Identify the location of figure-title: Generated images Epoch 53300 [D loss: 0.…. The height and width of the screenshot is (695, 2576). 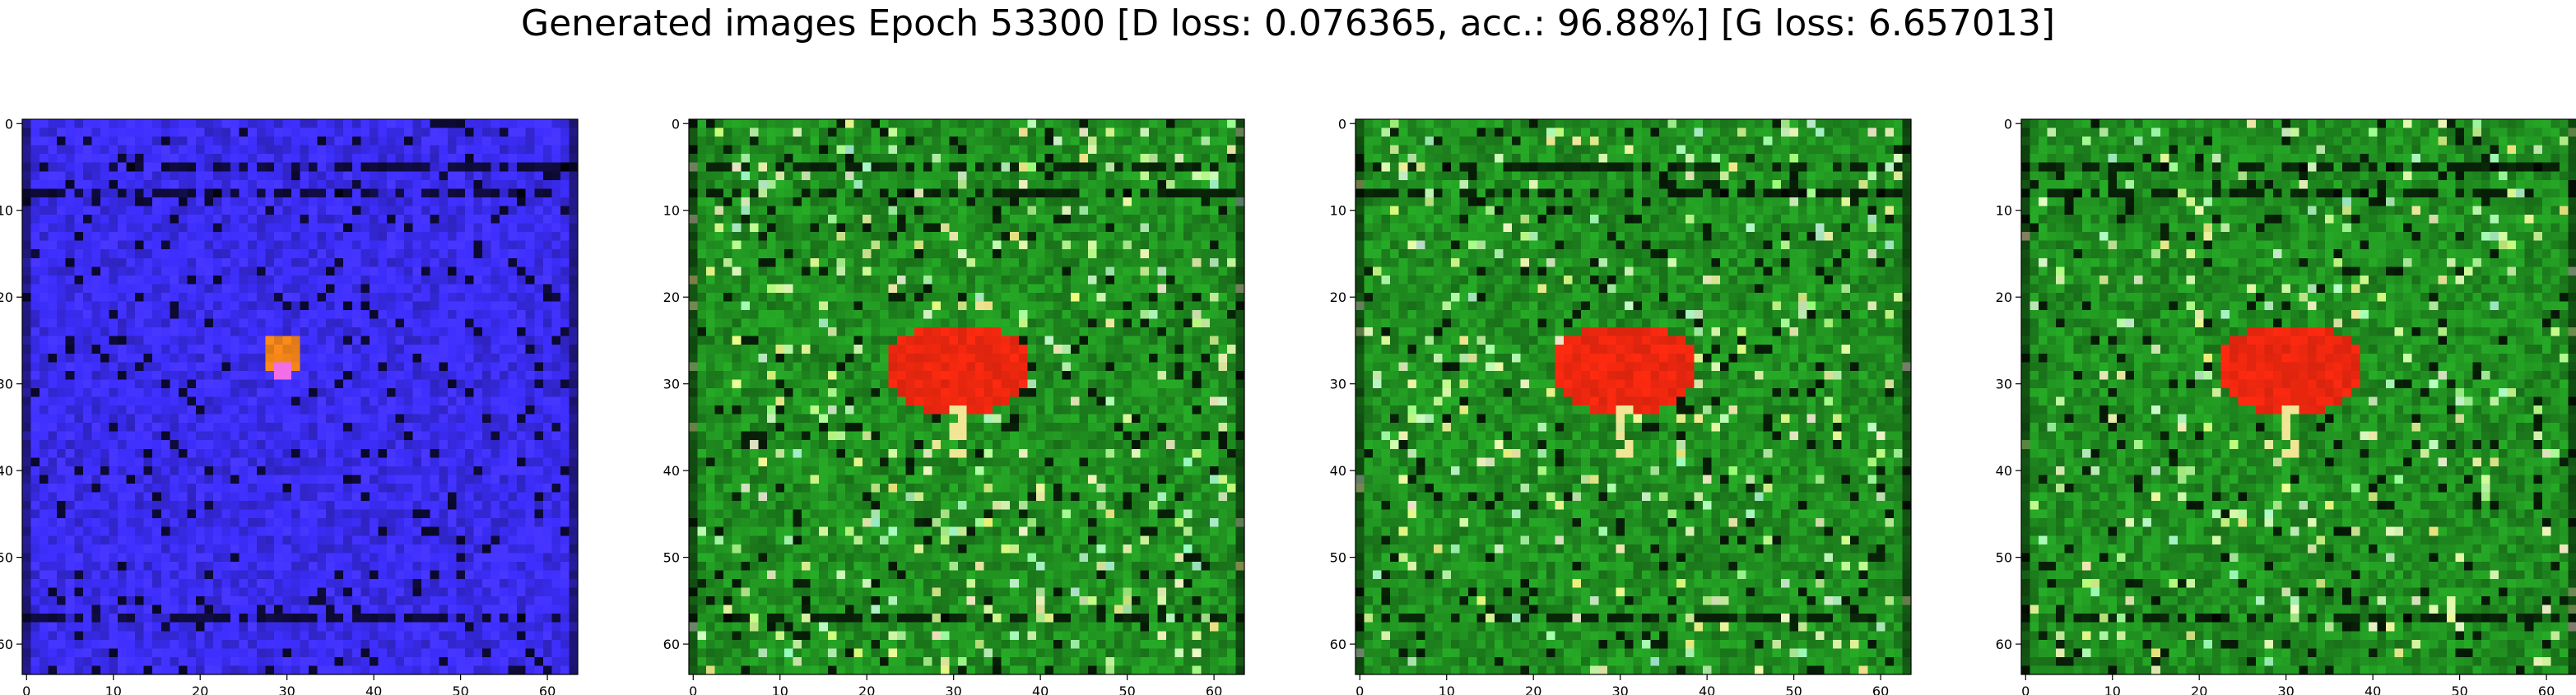
(1288, 23).